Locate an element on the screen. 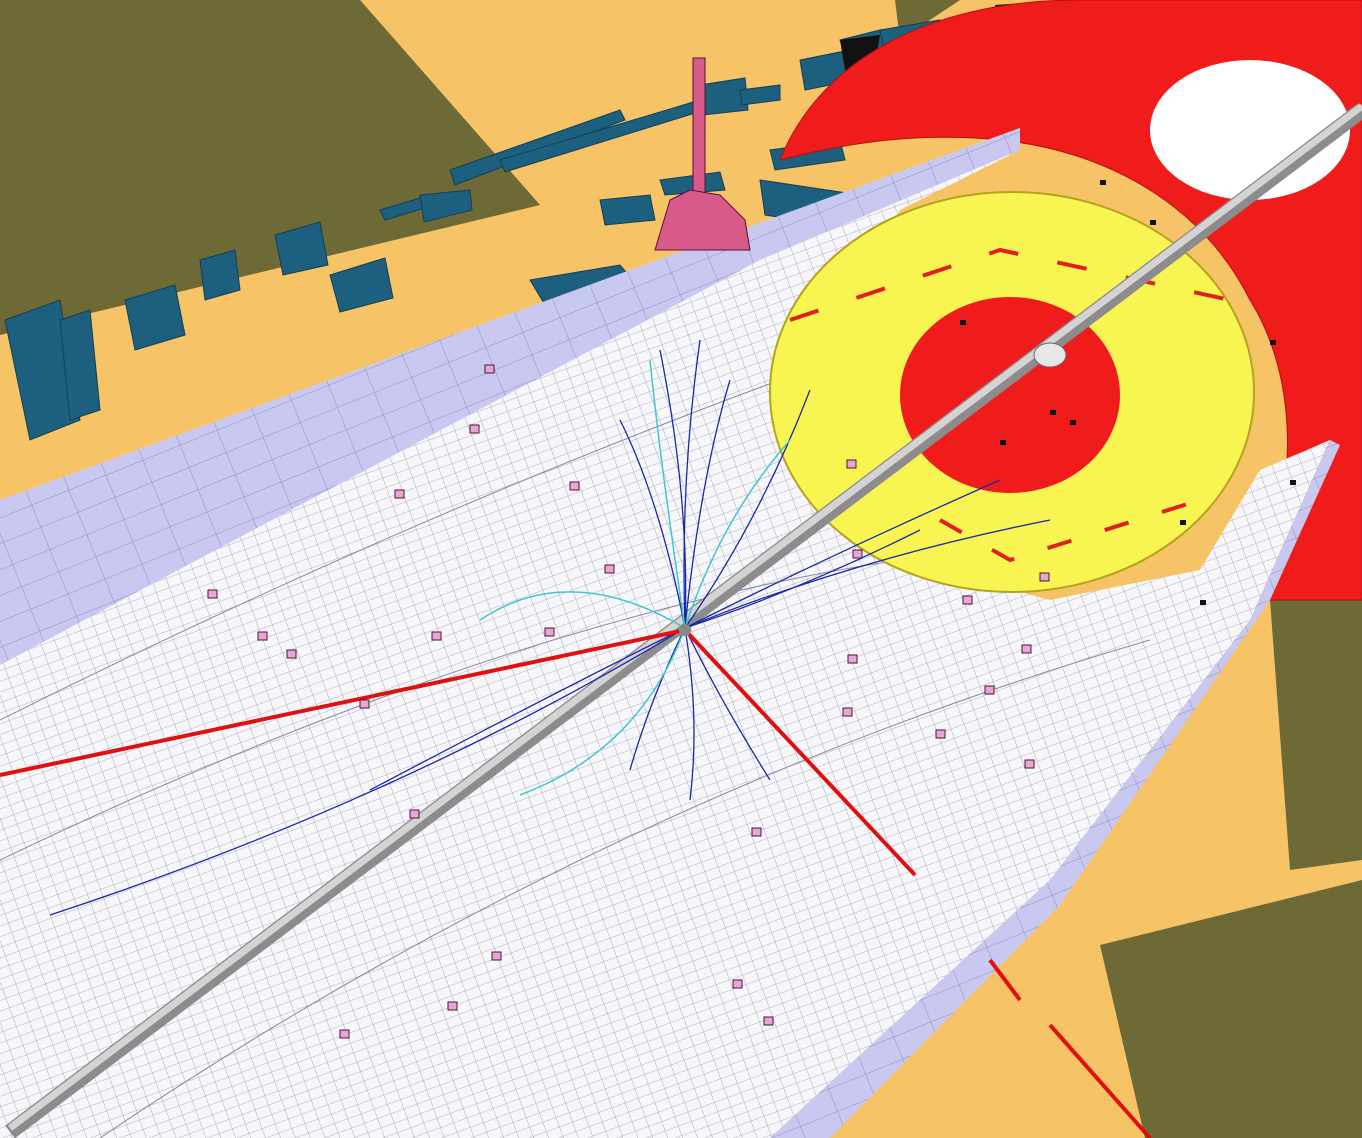  soft-tracks is located at coordinates (635, 577).